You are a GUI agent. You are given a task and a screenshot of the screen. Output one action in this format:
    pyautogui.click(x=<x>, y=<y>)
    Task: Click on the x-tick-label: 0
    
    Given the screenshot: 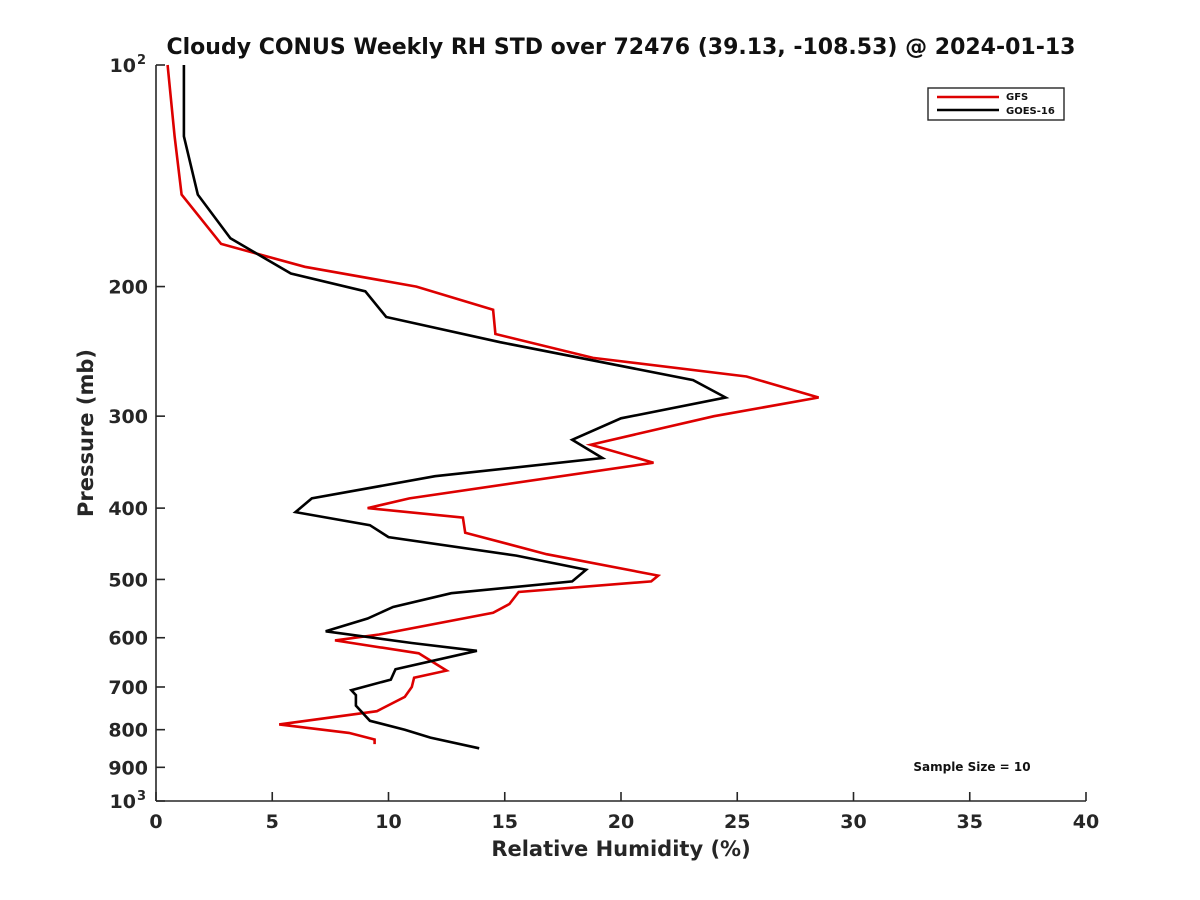 What is the action you would take?
    pyautogui.click(x=155, y=822)
    